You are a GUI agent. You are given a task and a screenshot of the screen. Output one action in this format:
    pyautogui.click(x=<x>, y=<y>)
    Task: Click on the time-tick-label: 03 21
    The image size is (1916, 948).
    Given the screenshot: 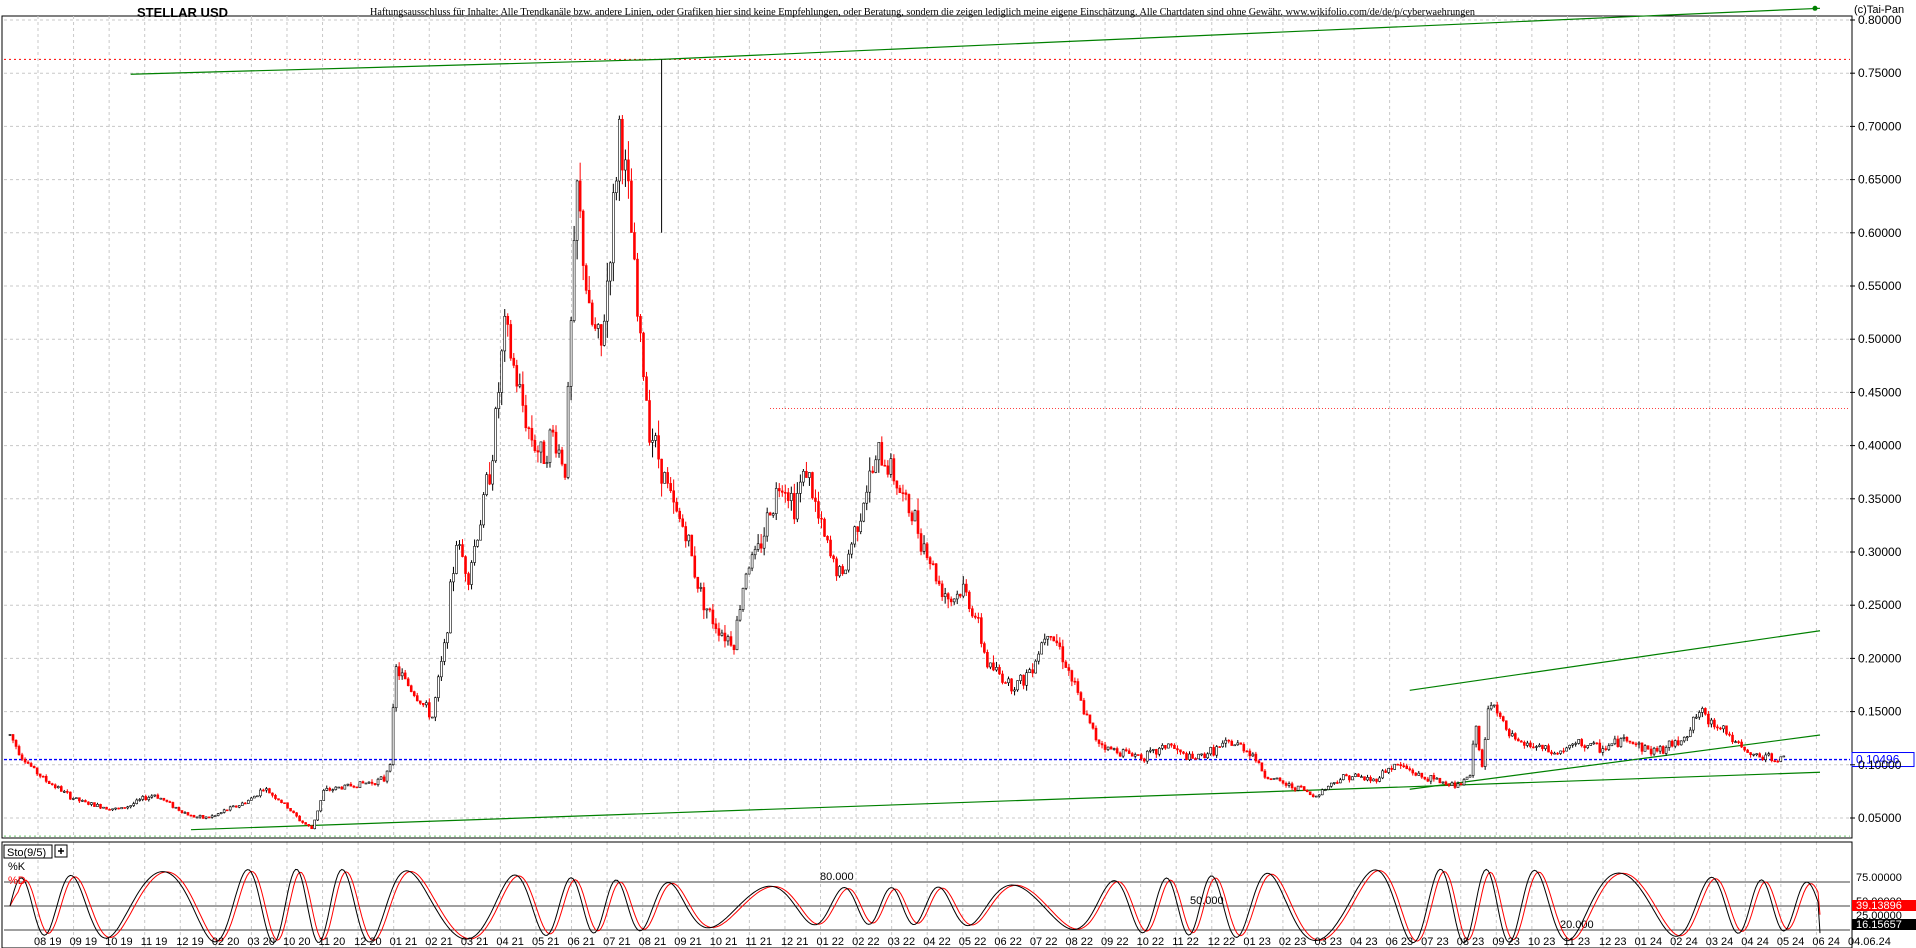 What is the action you would take?
    pyautogui.click(x=475, y=942)
    